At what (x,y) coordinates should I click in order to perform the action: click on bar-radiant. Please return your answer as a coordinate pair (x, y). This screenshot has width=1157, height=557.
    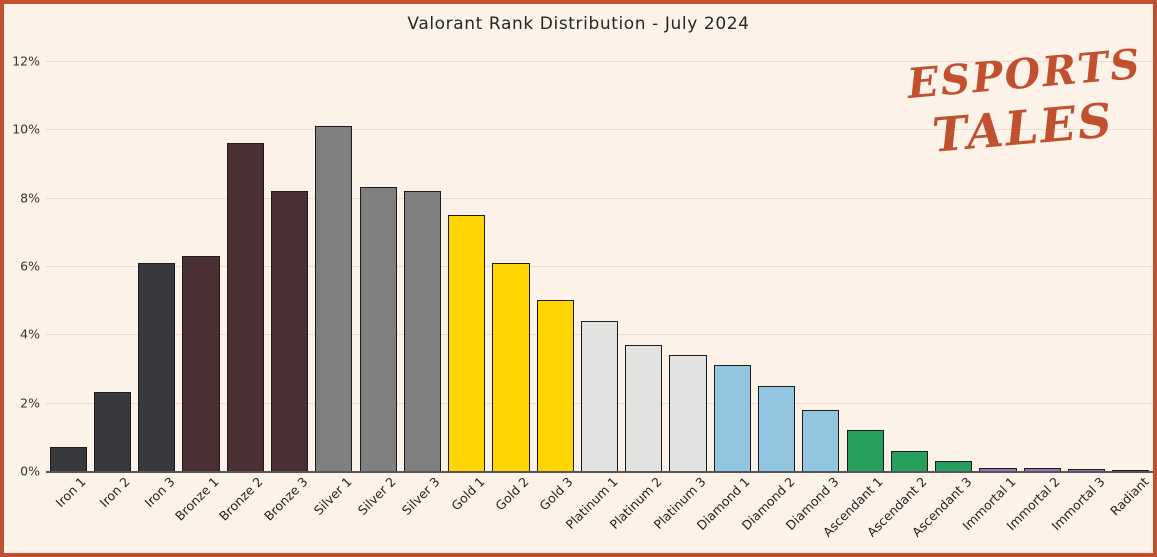
    Looking at the image, I should click on (1131, 470).